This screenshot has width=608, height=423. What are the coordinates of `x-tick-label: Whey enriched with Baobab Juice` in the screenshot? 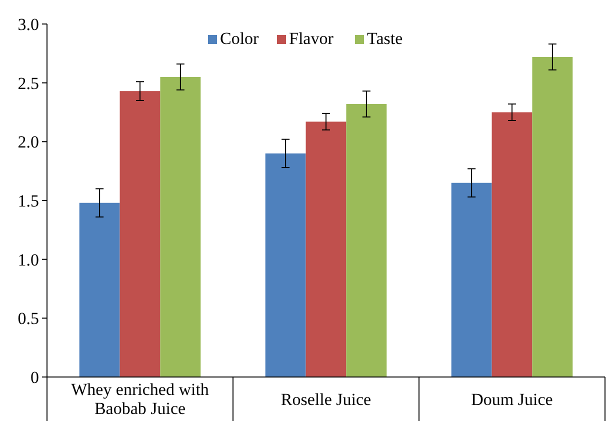 It's located at (140, 399).